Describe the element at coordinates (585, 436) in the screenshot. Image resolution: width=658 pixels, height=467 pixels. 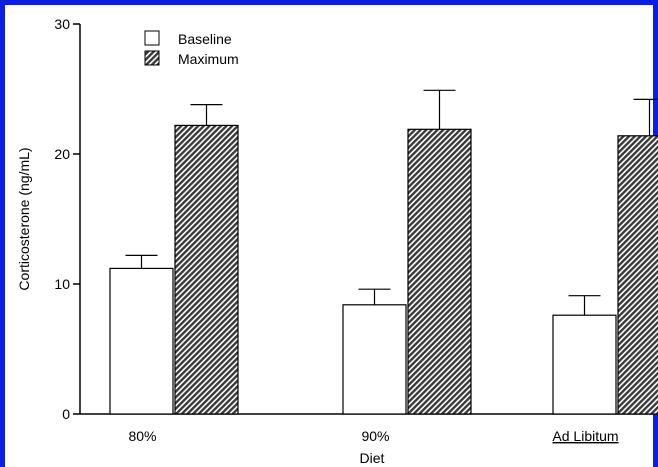
I see `x-tick-label: Ad Libitum` at that location.